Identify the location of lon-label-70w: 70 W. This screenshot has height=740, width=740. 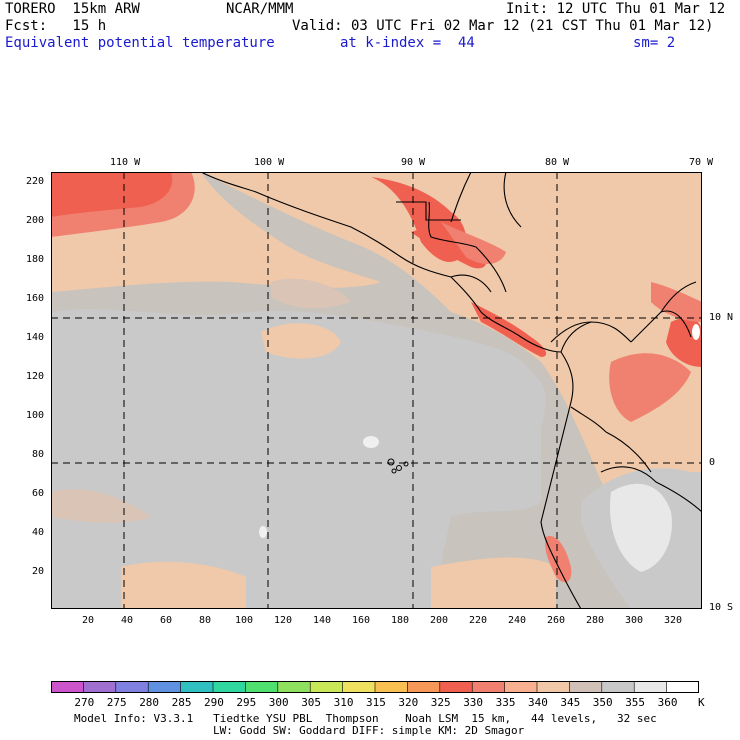
(701, 162).